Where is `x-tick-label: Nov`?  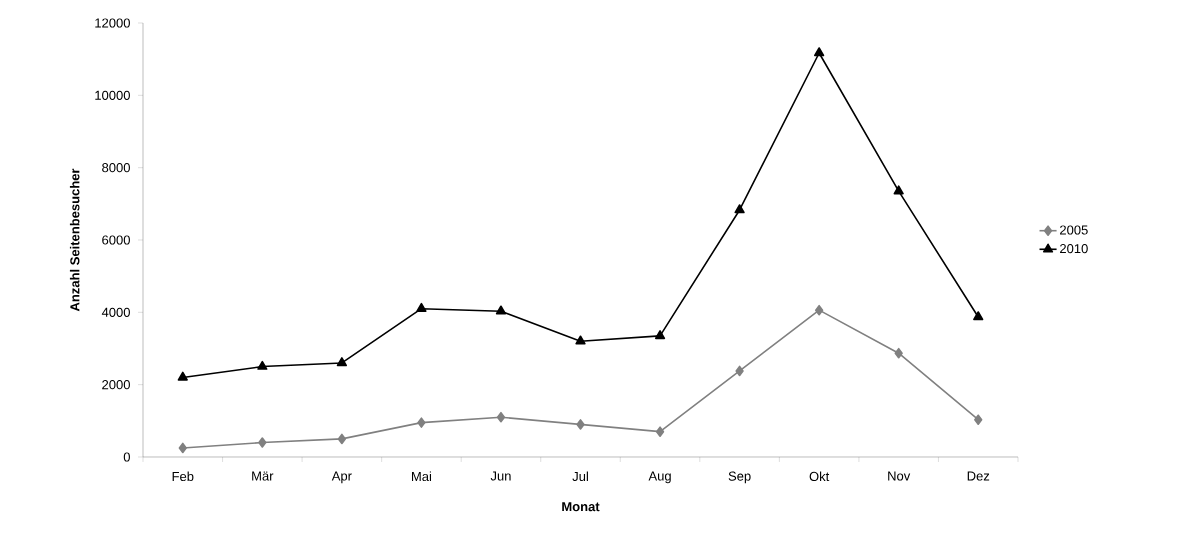
x-tick-label: Nov is located at coordinates (899, 476).